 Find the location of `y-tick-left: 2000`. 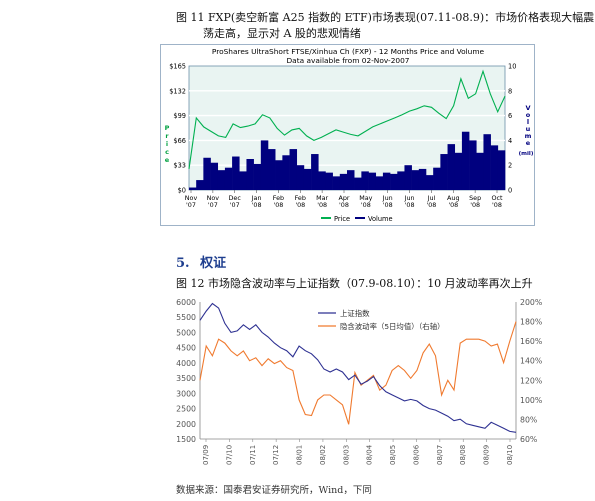

y-tick-left: 2000 is located at coordinates (186, 424).